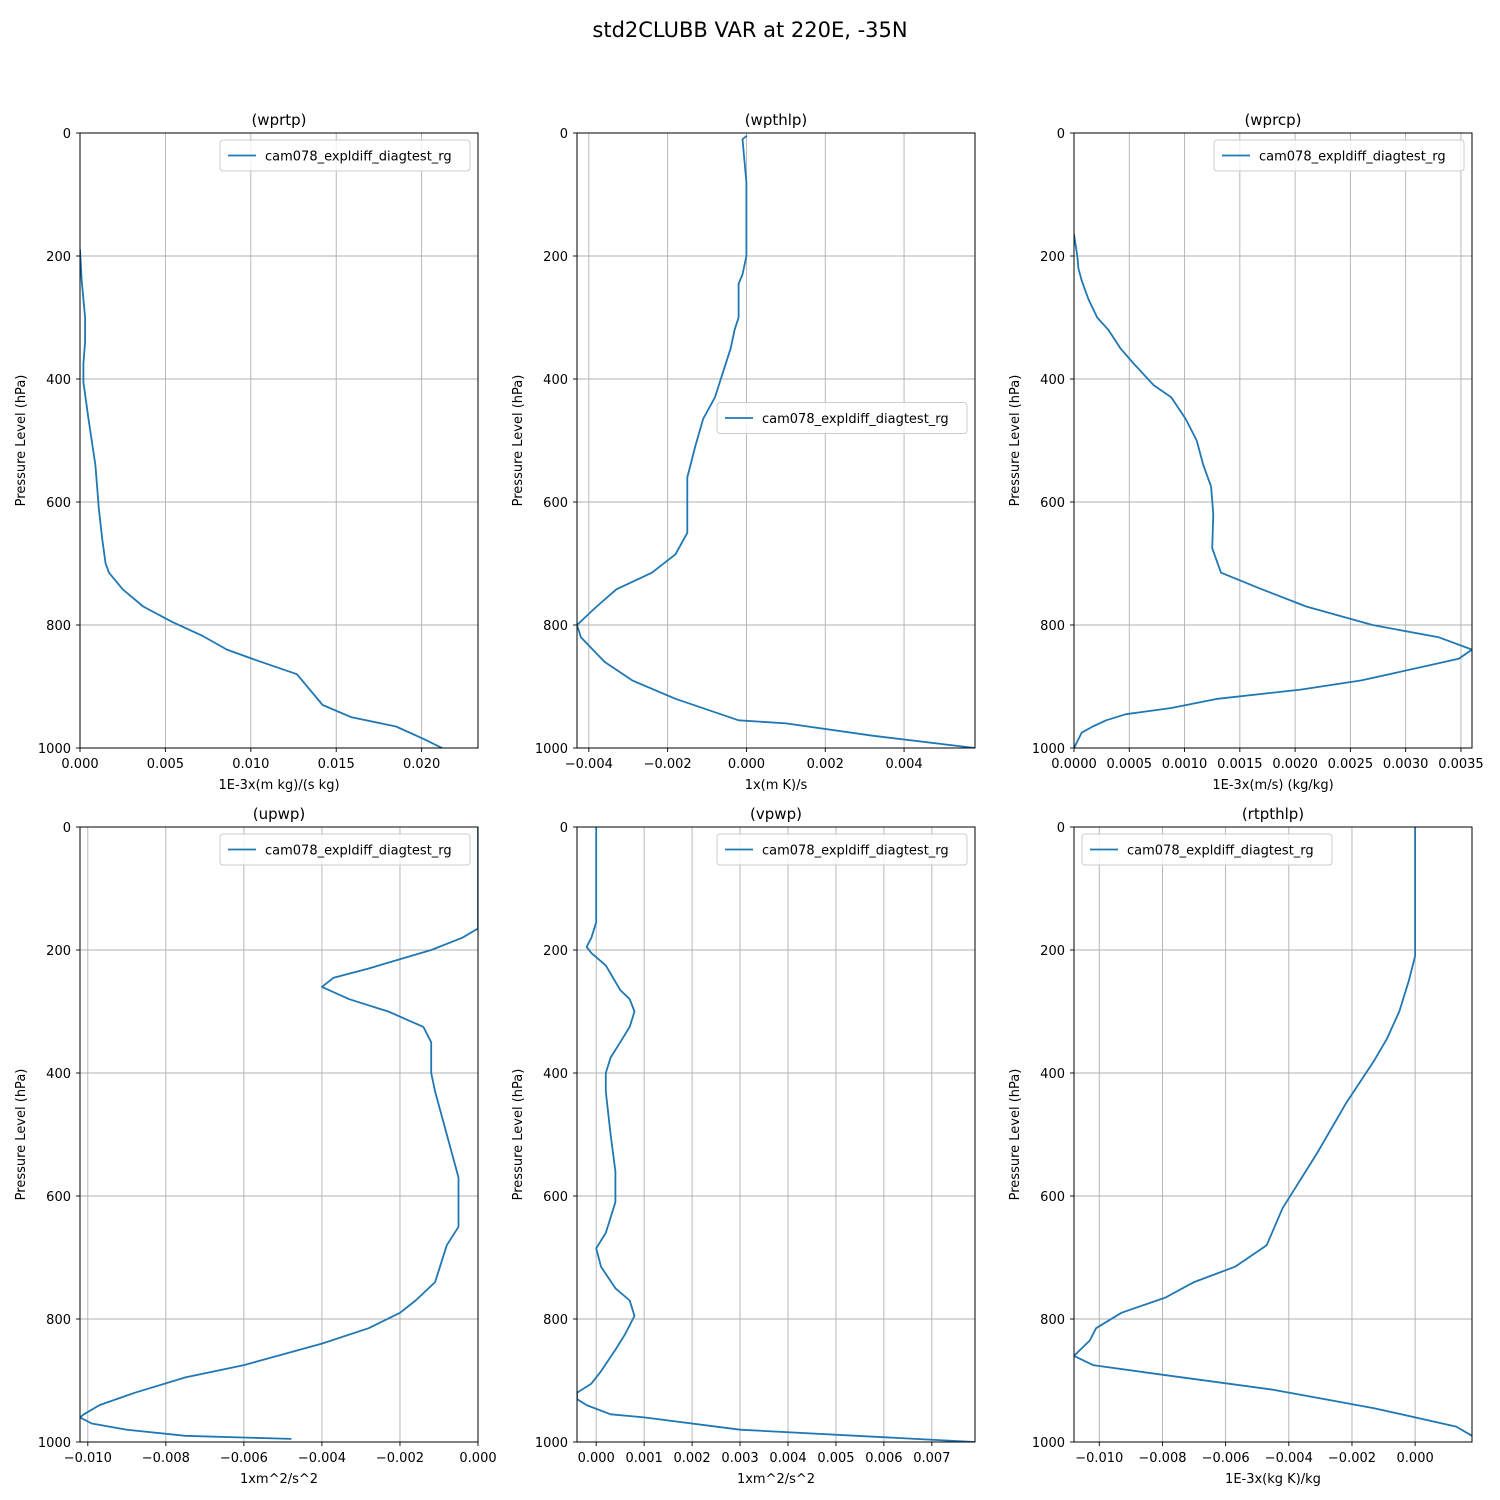  I want to click on x-tick-label: 0.007, so click(931, 1458).